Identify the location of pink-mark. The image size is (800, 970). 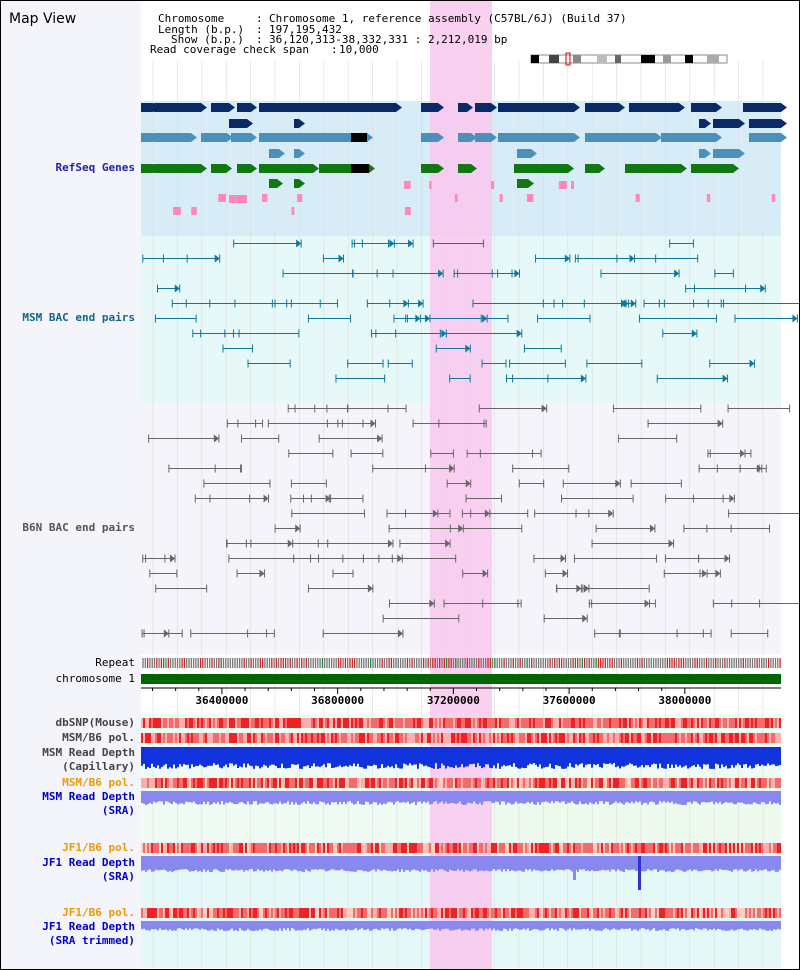
(572, 185).